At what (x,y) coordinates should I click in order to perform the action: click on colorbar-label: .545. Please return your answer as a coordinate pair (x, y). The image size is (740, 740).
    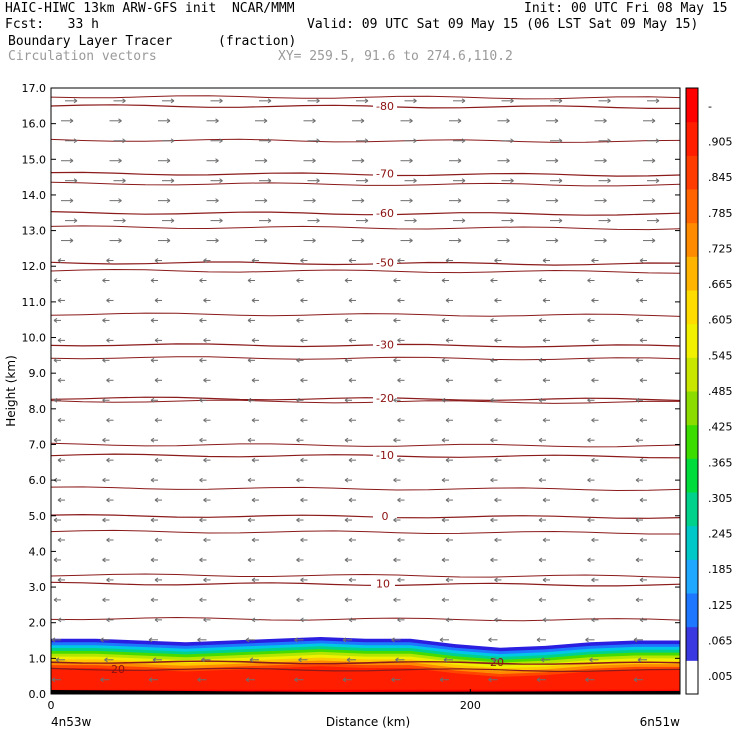
    Looking at the image, I should click on (720, 355).